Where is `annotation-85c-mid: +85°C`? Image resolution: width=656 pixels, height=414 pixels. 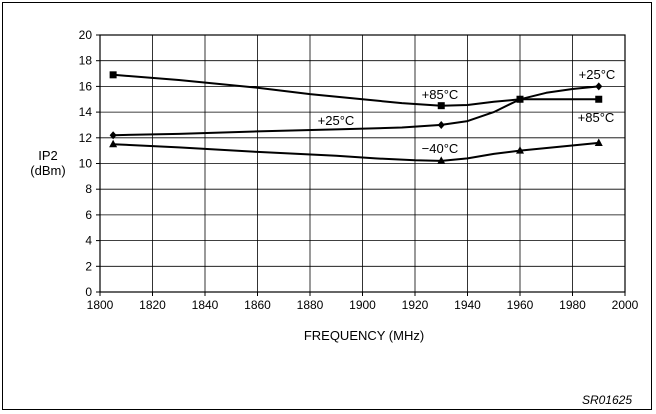
annotation-85c-mid: +85°C is located at coordinates (440, 94).